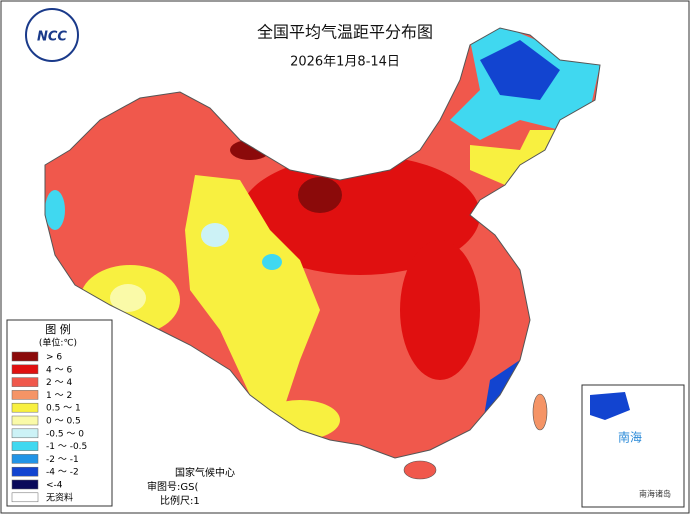 The height and width of the screenshot is (514, 690). Describe the element at coordinates (52, 37) in the screenshot. I see `logo-text: NCC` at that location.